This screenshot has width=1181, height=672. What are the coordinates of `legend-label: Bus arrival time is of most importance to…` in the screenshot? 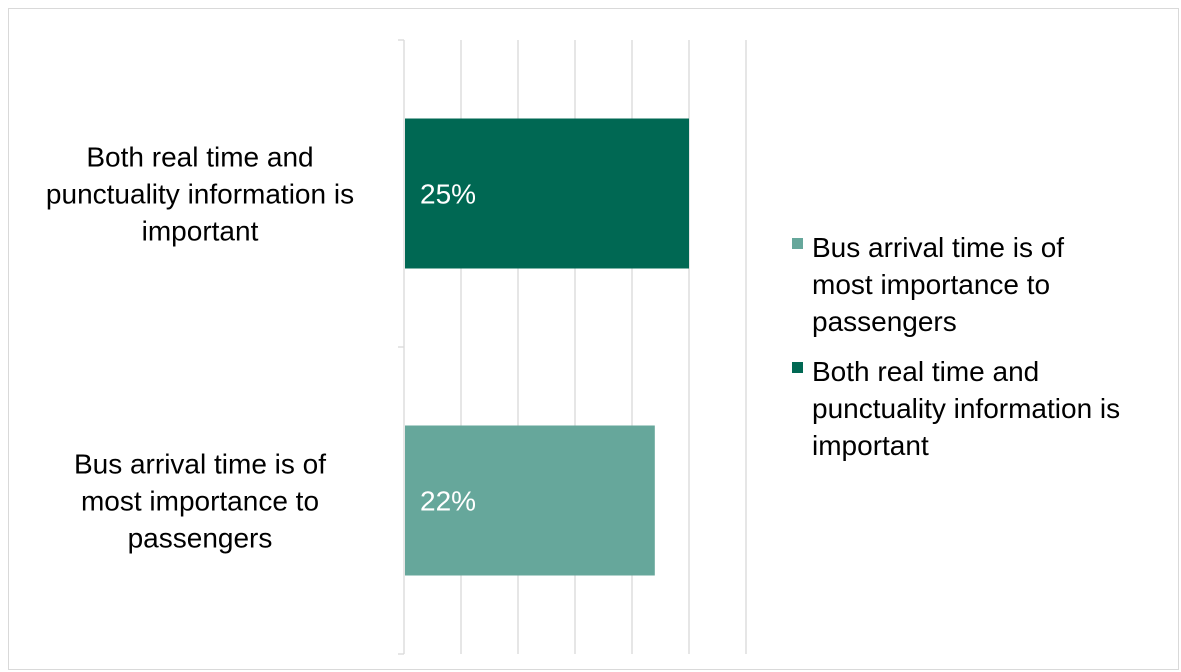 It's located at (938, 284).